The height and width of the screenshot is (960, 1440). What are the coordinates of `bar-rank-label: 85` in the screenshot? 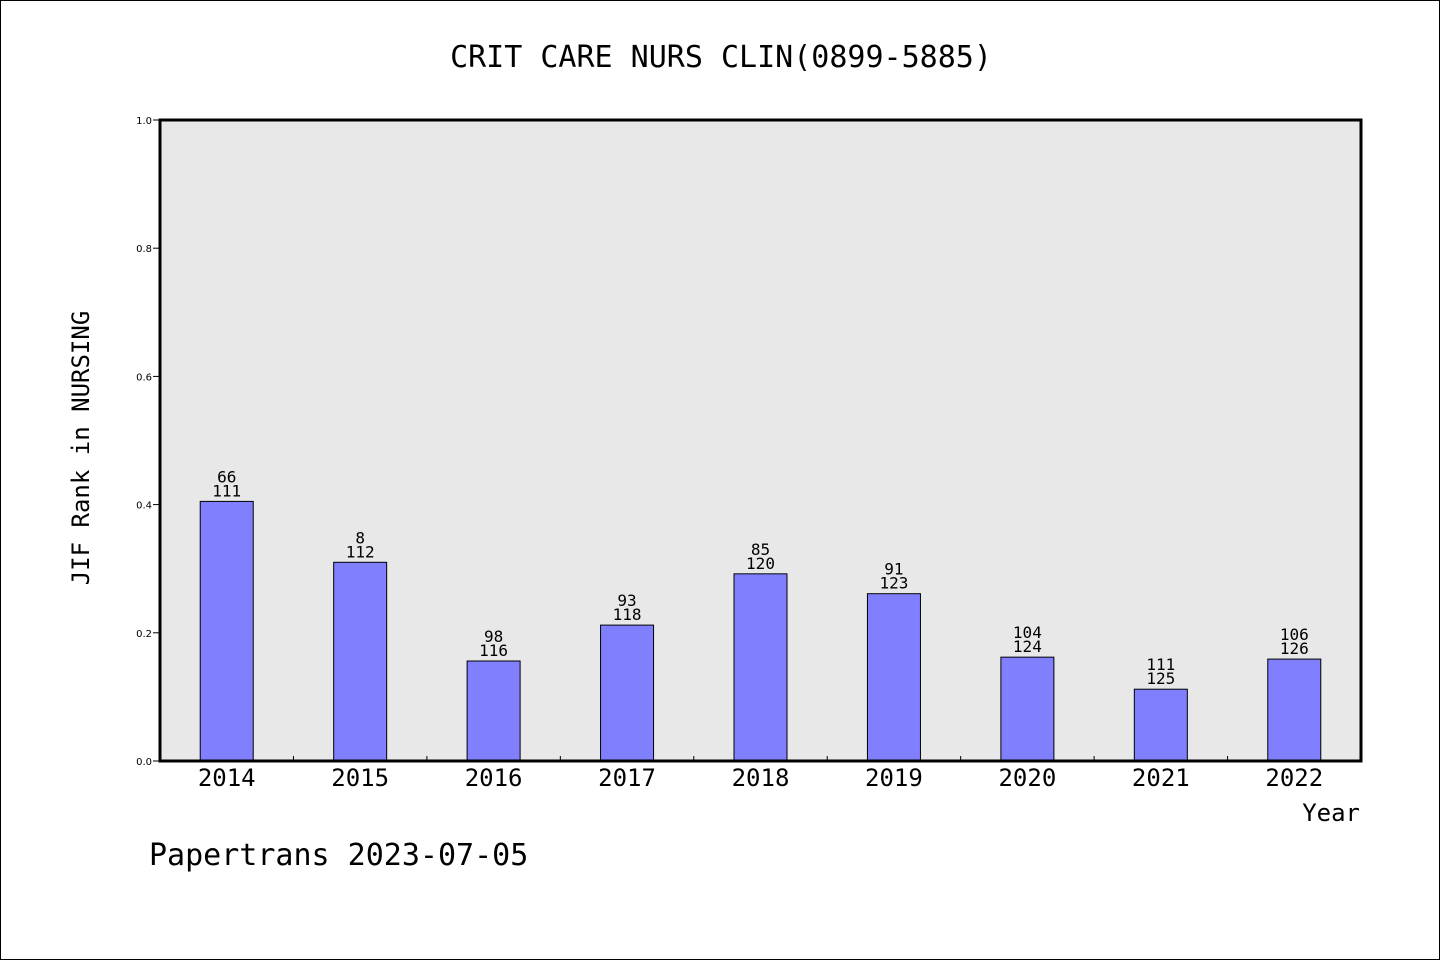 It's located at (760, 549).